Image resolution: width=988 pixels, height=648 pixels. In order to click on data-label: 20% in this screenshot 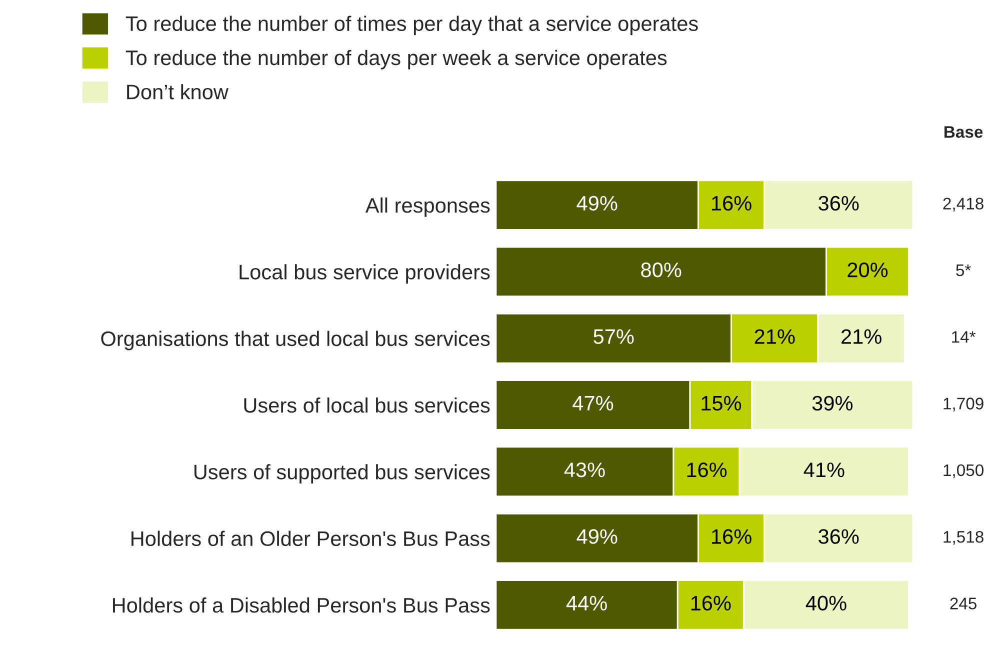, I will do `click(868, 270)`.